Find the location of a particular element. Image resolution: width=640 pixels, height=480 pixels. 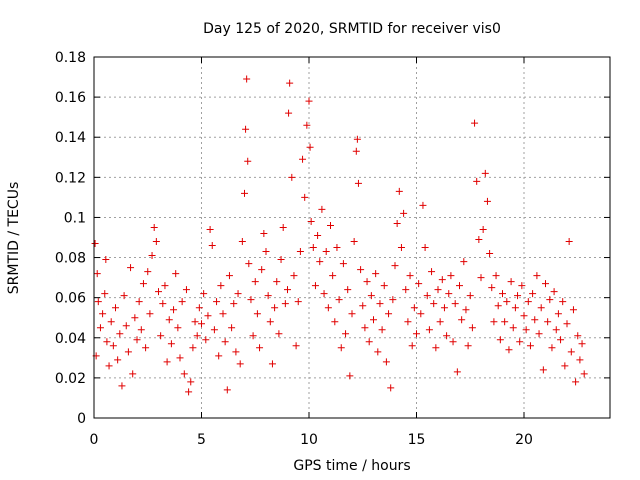

y-tick-label: 0.1 is located at coordinates (75, 218).